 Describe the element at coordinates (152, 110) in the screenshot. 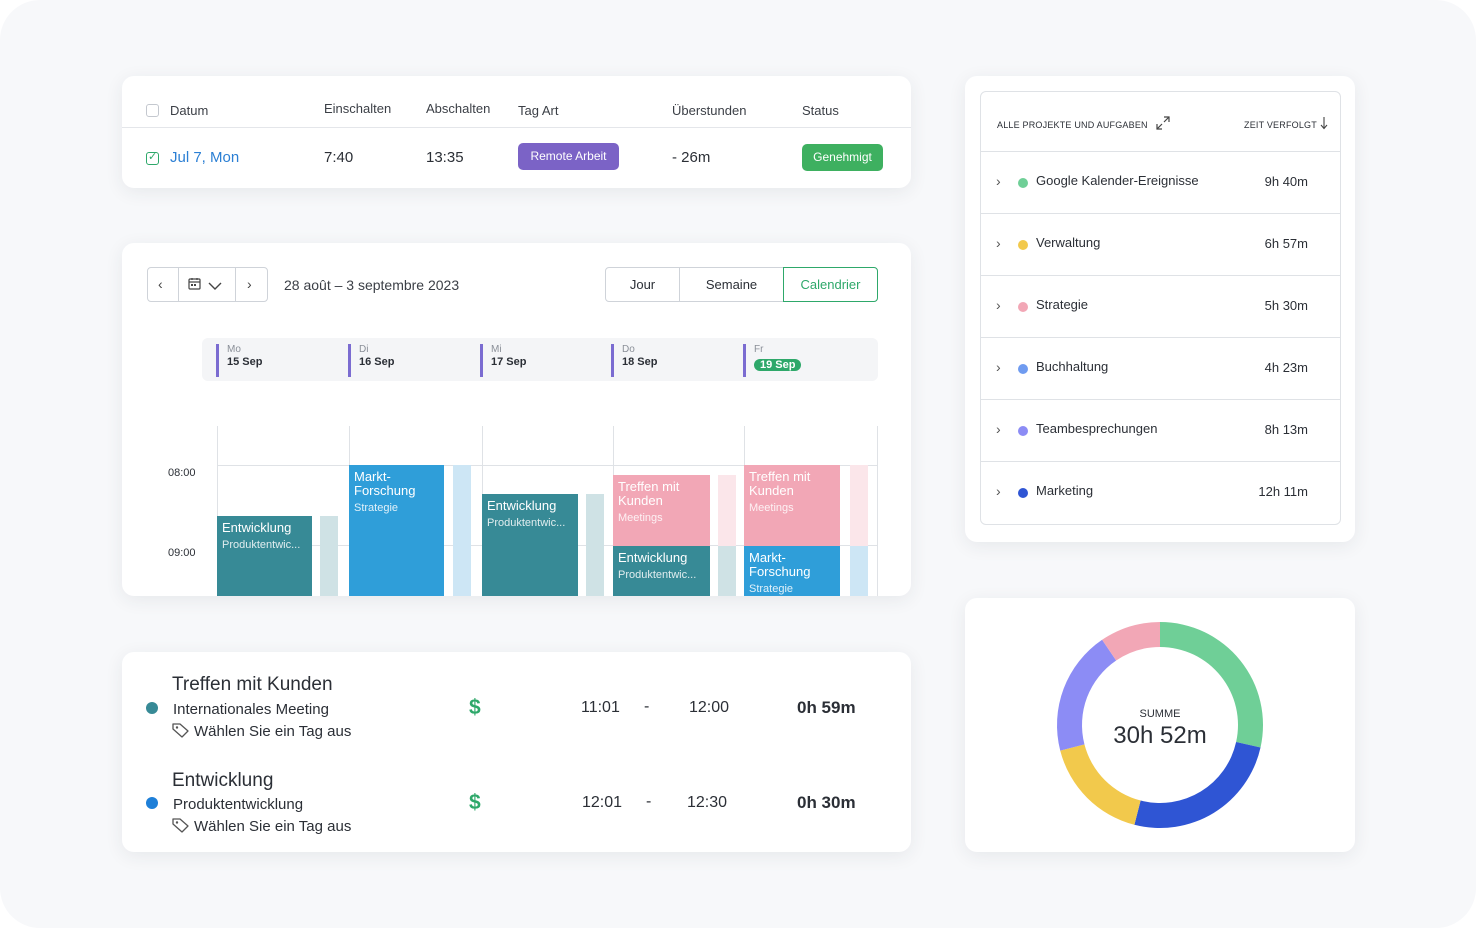

I see `select-all-checkbox` at that location.